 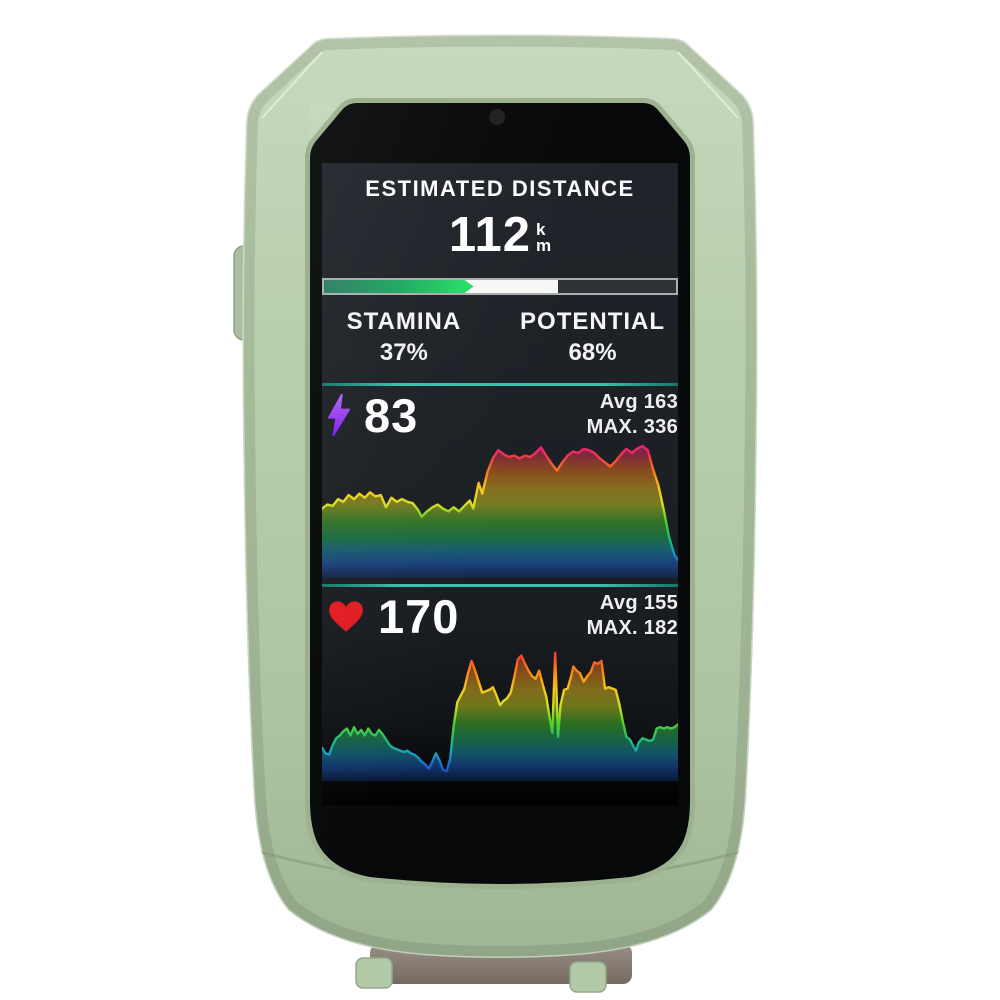 I want to click on distance-unit-km: k m, so click(x=543, y=237).